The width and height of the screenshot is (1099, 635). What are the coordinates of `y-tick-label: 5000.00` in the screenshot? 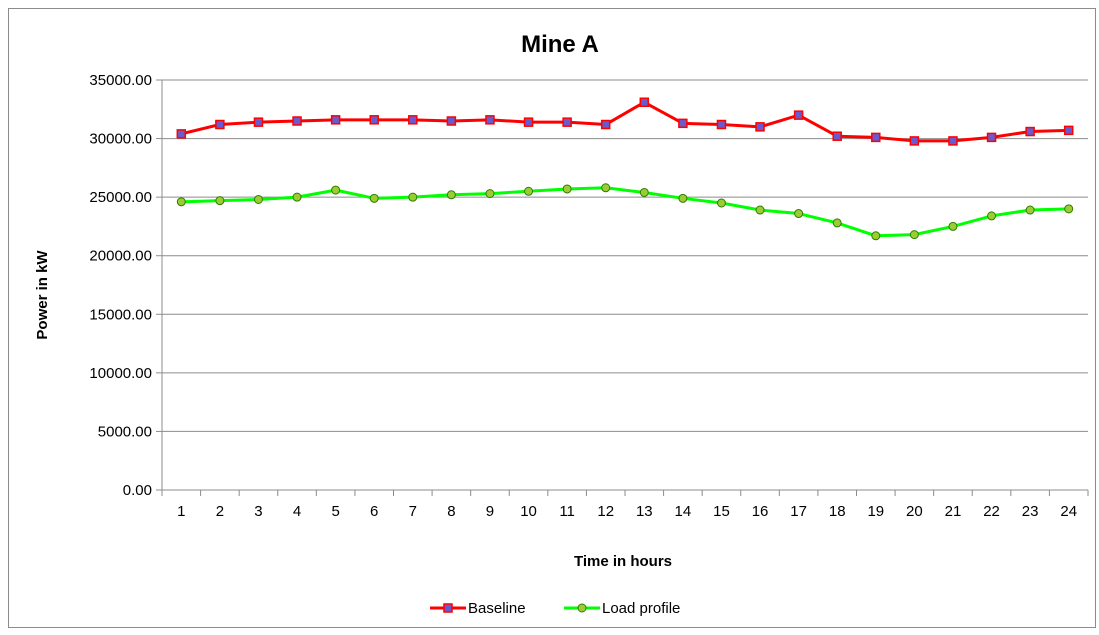 It's located at (125, 431).